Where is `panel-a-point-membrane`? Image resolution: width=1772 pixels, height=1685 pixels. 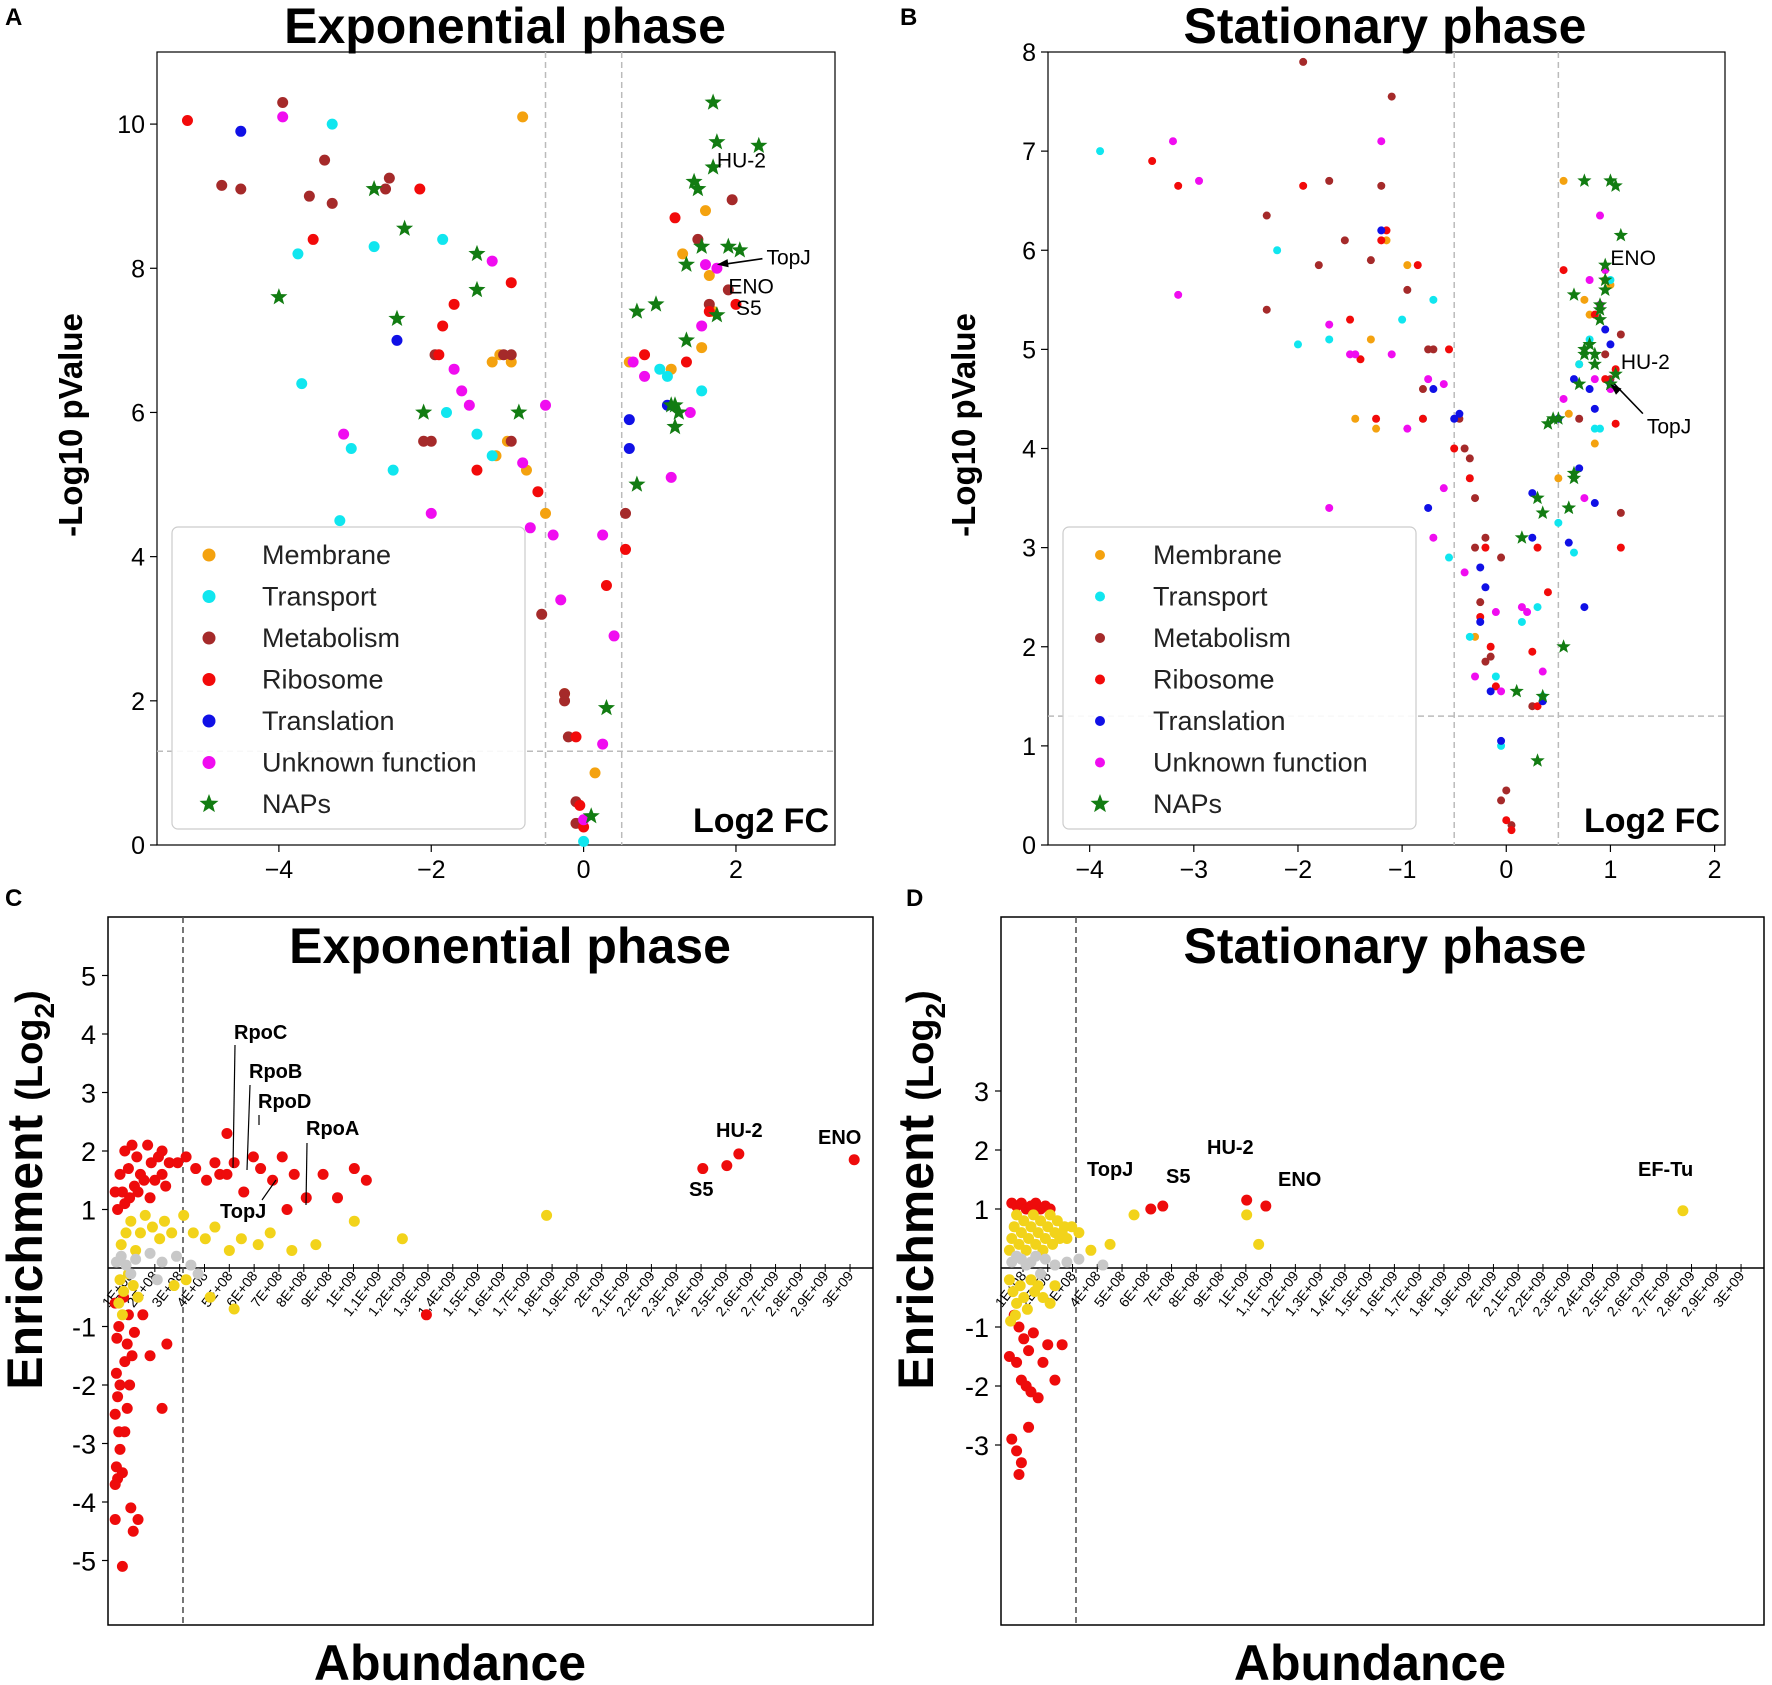
panel-a-point-membrane is located at coordinates (683, 254).